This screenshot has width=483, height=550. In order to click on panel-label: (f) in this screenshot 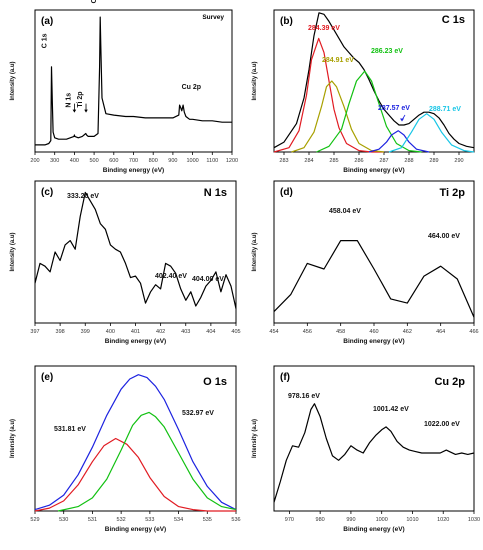, I will do `click(285, 377)`.